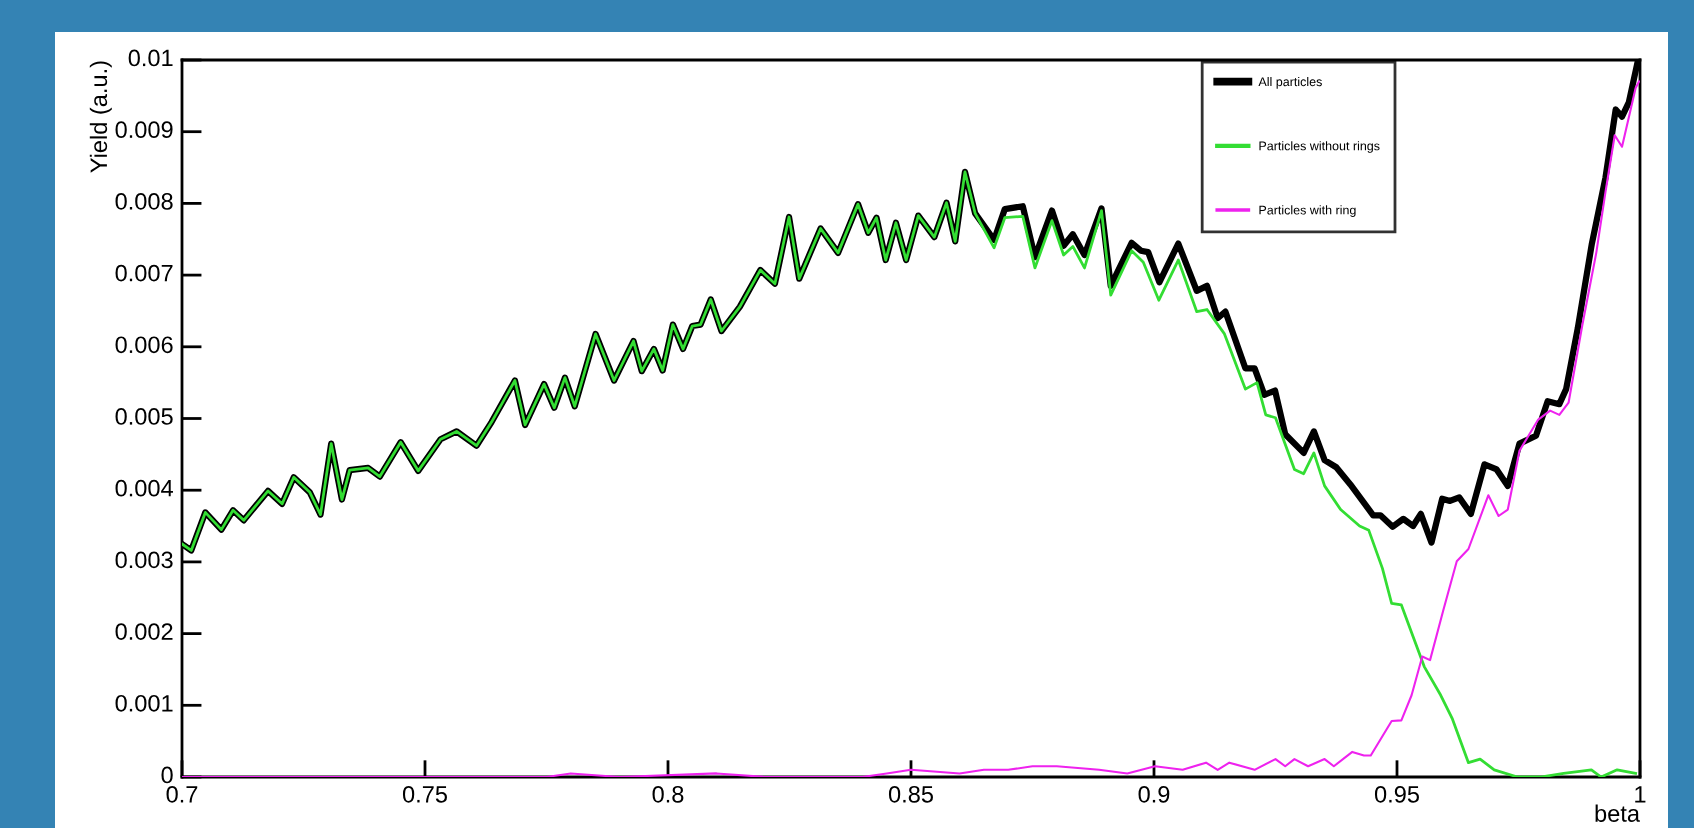 This screenshot has width=1694, height=828. Describe the element at coordinates (144, 416) in the screenshot. I see `y-tick-label: 0.005` at that location.